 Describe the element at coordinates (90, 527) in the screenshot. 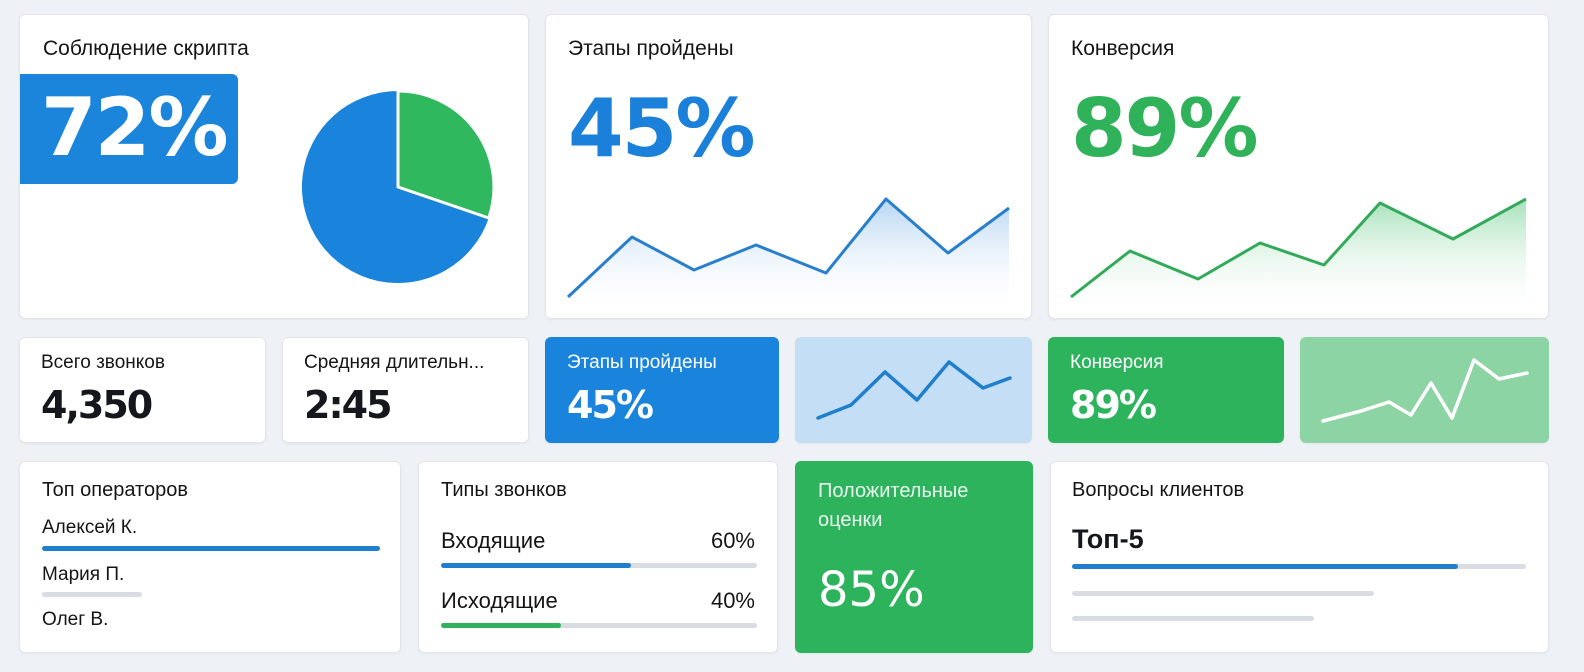

I see `operator-name: Алексей К.` at that location.